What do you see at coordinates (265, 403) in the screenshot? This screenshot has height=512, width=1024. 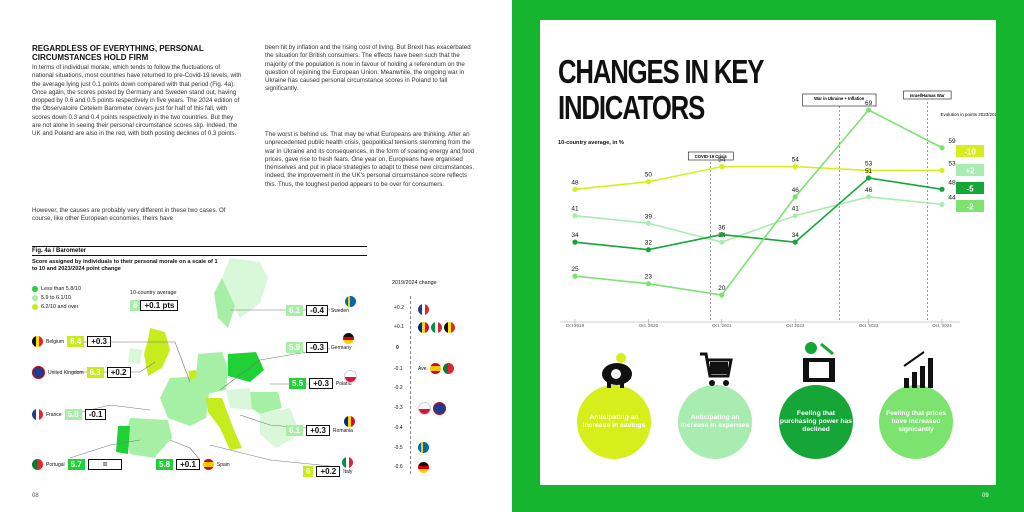 I see `map-romania` at bounding box center [265, 403].